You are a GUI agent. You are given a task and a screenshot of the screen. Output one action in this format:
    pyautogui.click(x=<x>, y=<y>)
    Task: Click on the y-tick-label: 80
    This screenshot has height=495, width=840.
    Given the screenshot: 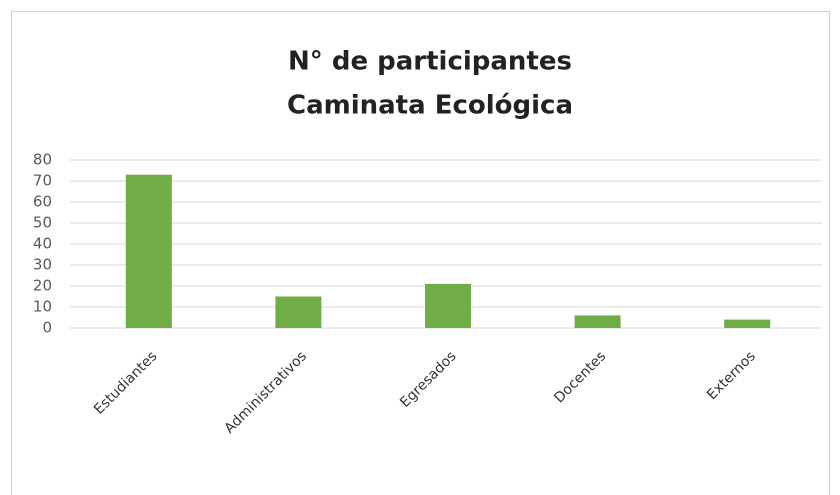 What is the action you would take?
    pyautogui.click(x=42, y=160)
    